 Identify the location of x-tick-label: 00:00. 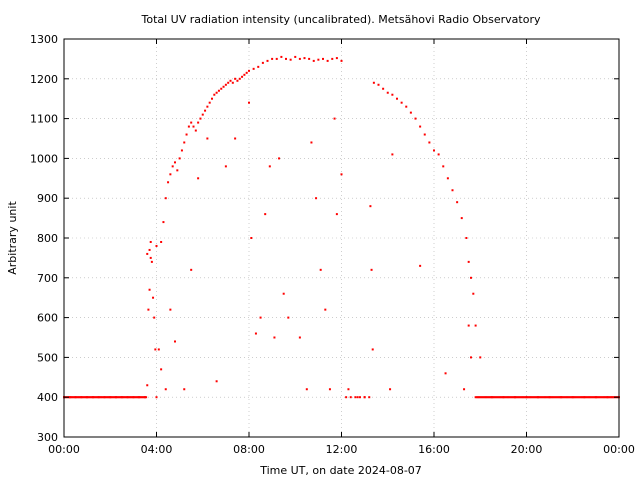
(619, 449).